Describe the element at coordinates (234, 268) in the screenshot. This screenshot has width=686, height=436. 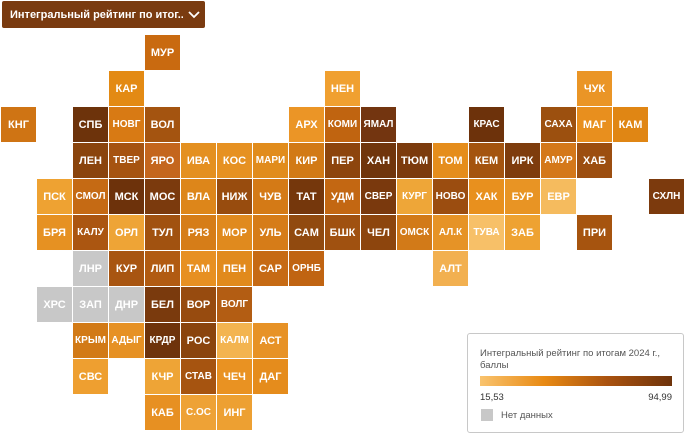
I see `region-tile: ПЕН` at that location.